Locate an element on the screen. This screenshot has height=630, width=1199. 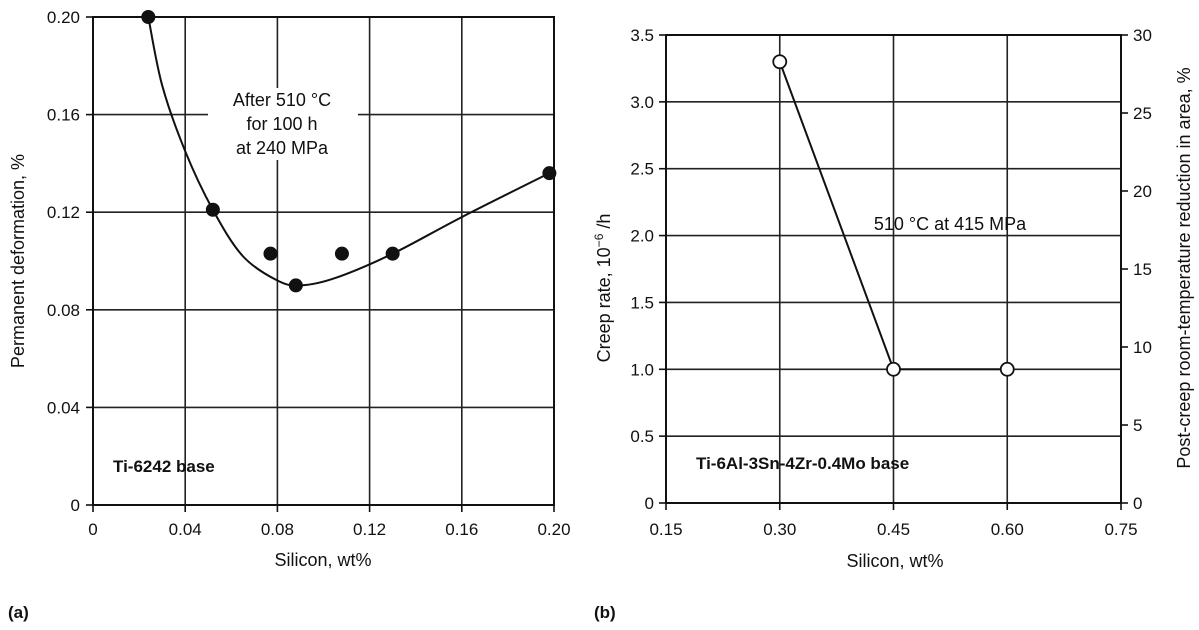
panel-a-y-tick-label: 0.16 is located at coordinates (63, 115).